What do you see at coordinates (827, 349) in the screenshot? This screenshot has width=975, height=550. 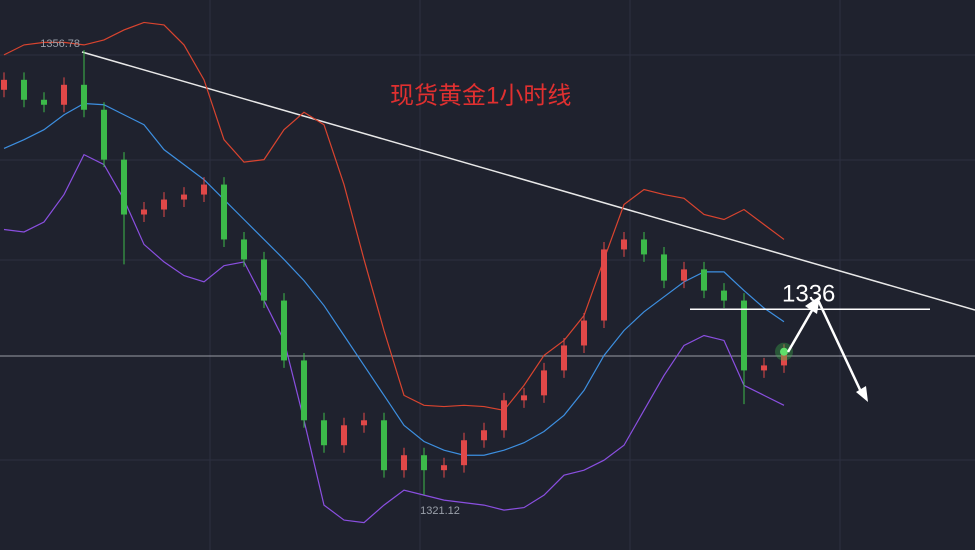 I see `arrows` at bounding box center [827, 349].